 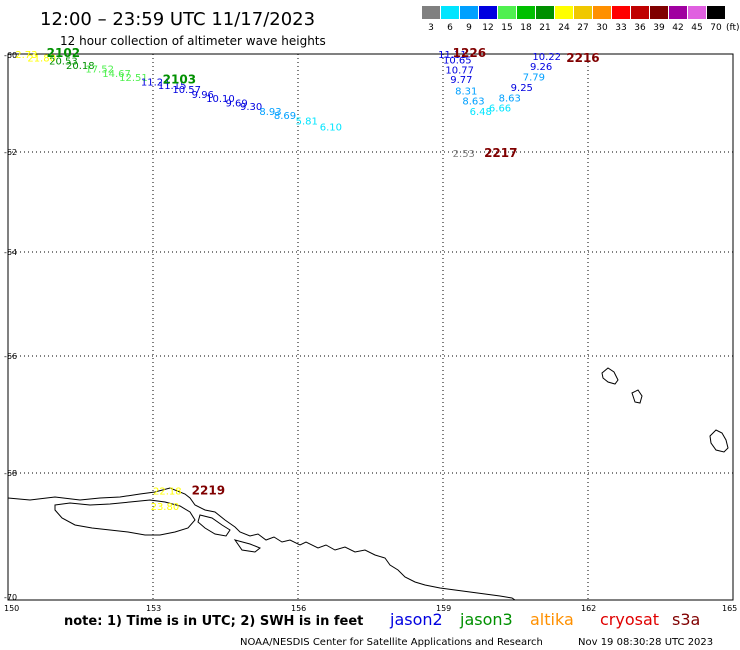 What do you see at coordinates (165, 507) in the screenshot?
I see `wave-height-value: 23.80` at bounding box center [165, 507].